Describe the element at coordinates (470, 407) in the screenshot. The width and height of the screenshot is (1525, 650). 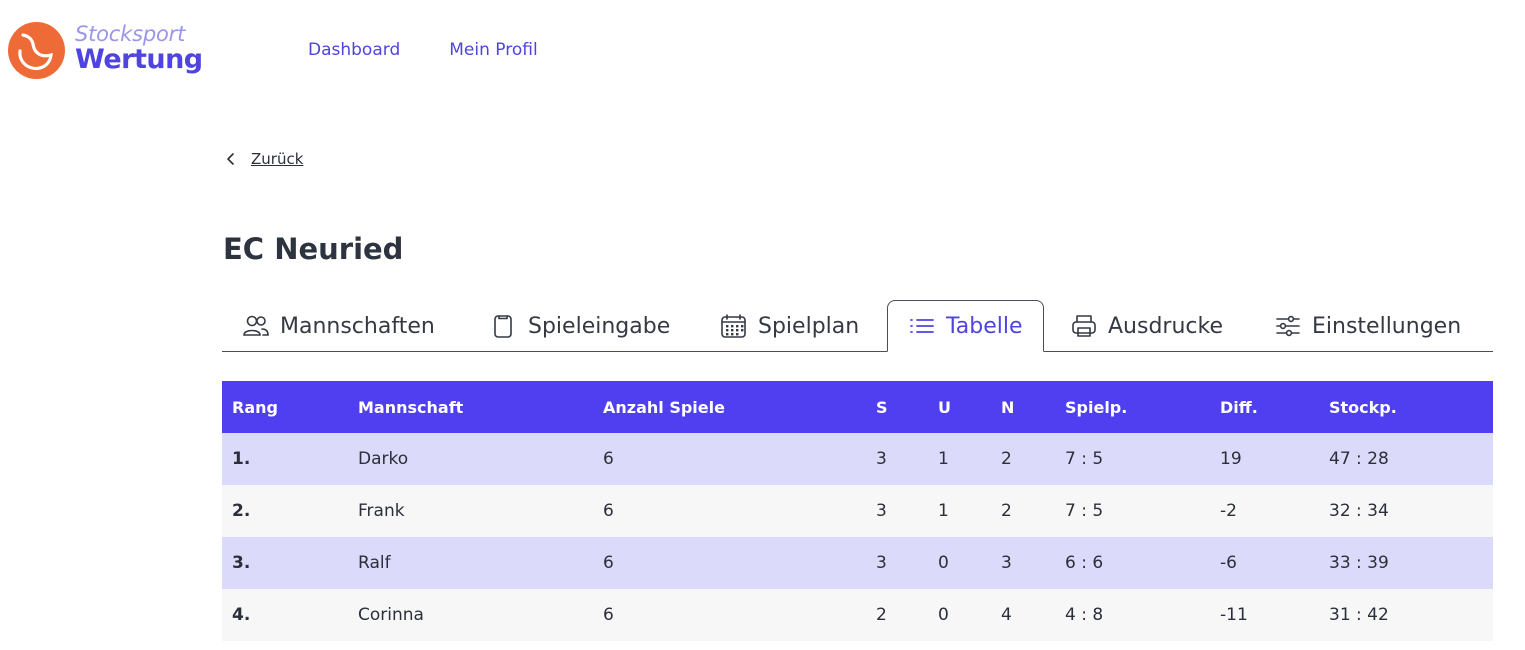
I see `column-header-mannschaft: Mannschaft` at that location.